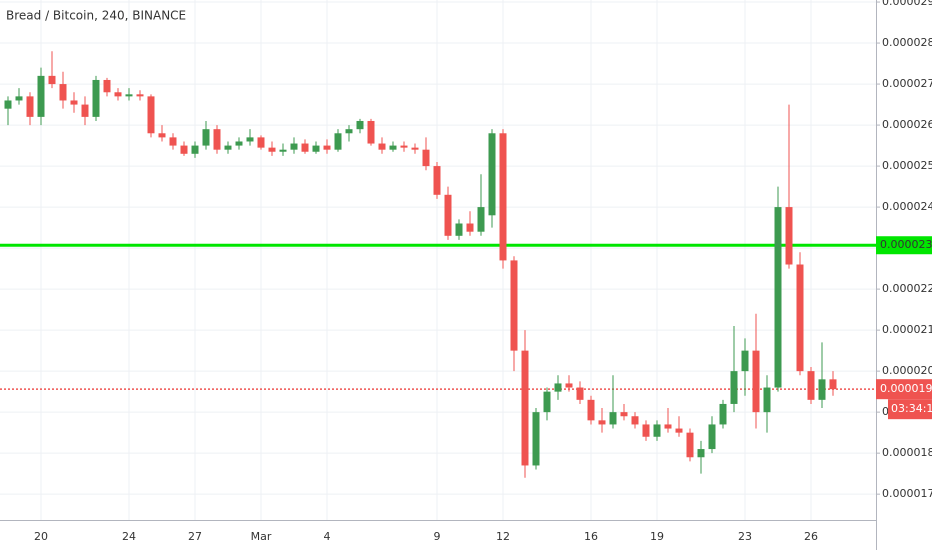 The image size is (932, 550). Describe the element at coordinates (327, 536) in the screenshot. I see `x-tick-label: 4` at that location.